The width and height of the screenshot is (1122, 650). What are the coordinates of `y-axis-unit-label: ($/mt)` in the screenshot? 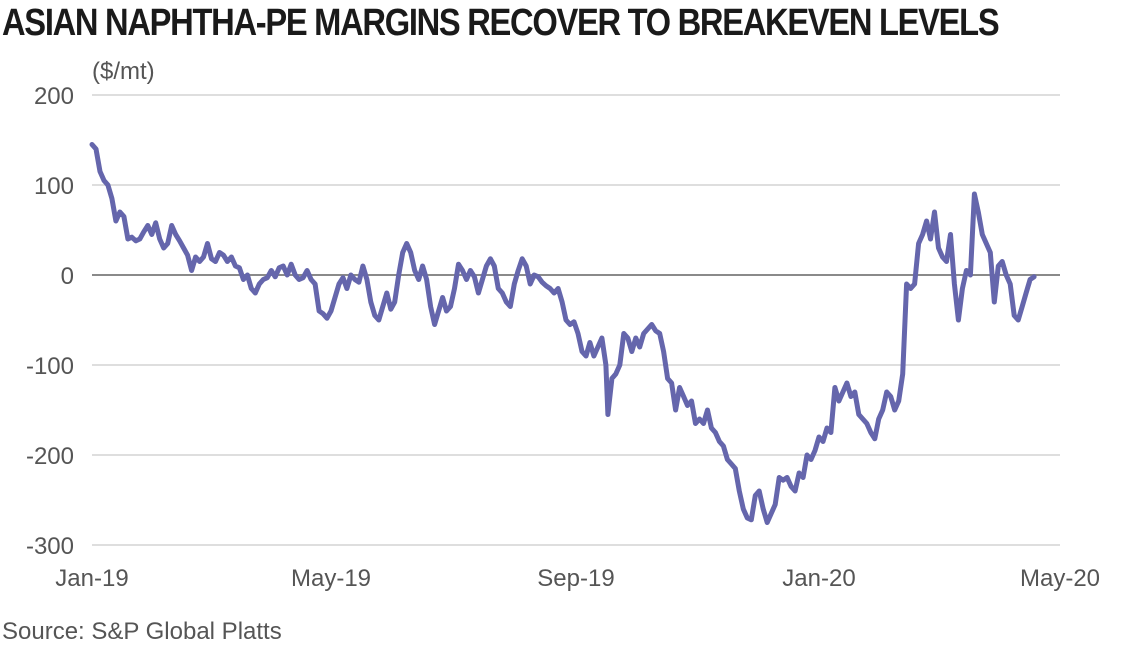 It's located at (123, 71).